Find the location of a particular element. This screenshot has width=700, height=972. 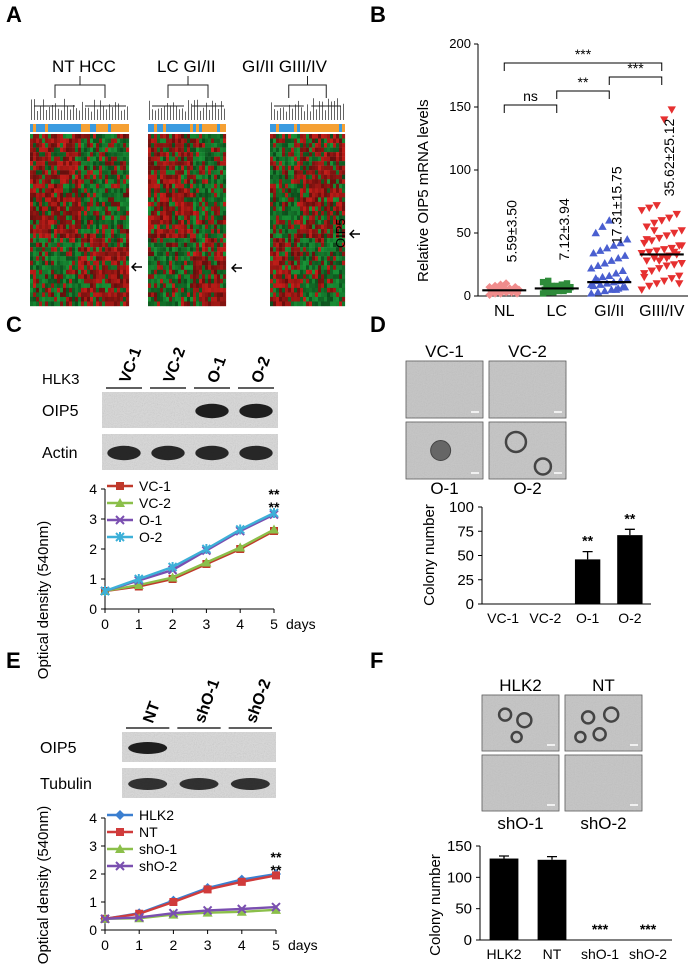

bar is located at coordinates (504, 899).